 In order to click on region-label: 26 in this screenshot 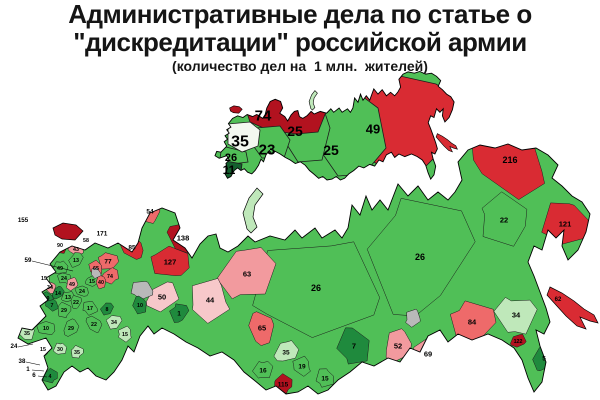, I will do `click(420, 257)`.